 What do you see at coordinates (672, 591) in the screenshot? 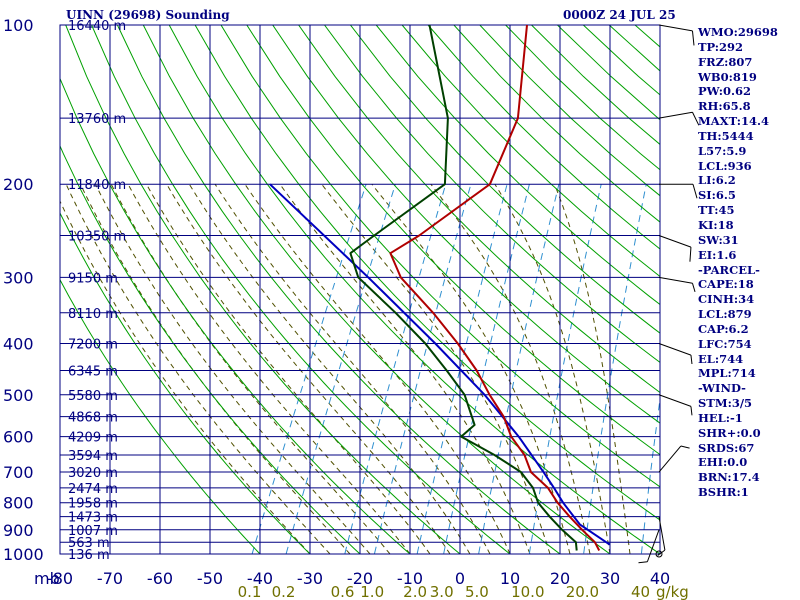
I see `mixing-ratio-unit: g/kg` at bounding box center [672, 591].